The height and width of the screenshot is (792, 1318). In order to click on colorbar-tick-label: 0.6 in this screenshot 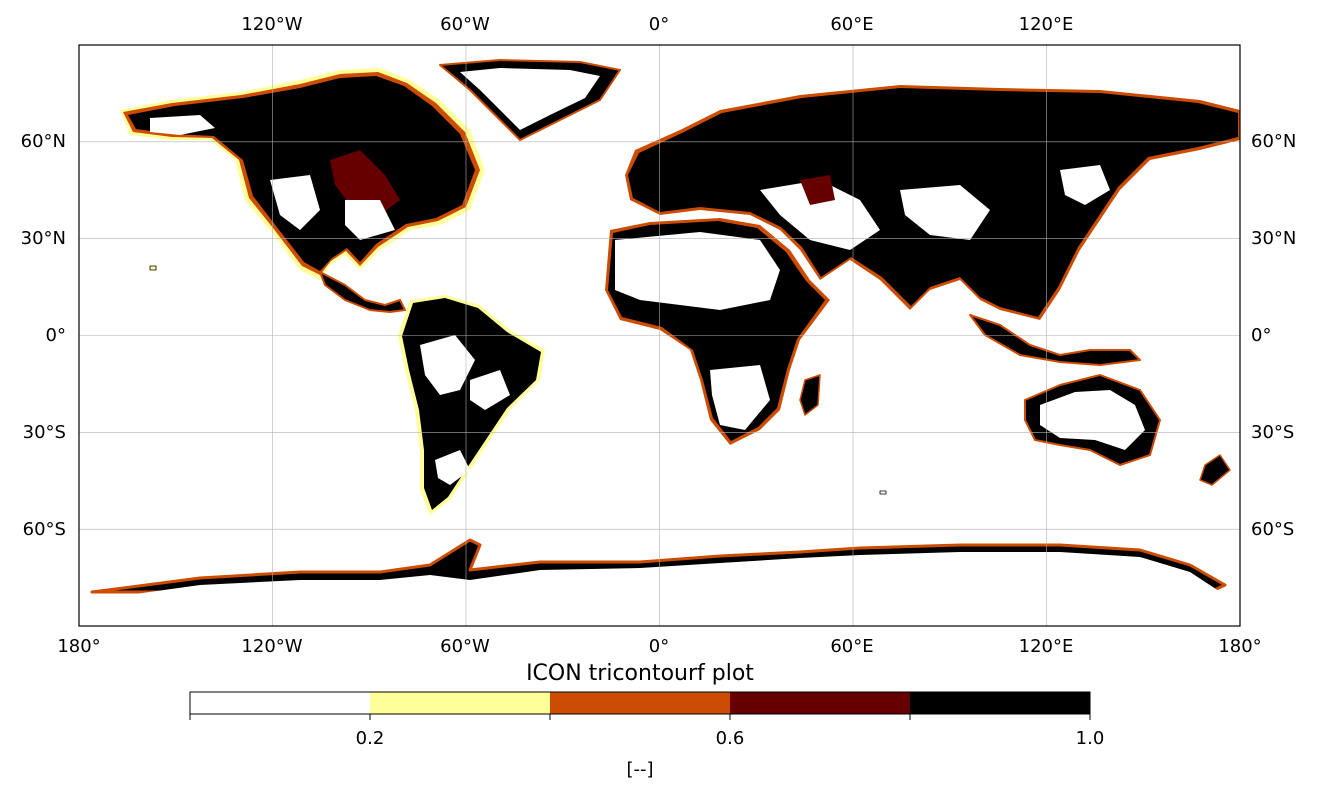, I will do `click(730, 738)`.